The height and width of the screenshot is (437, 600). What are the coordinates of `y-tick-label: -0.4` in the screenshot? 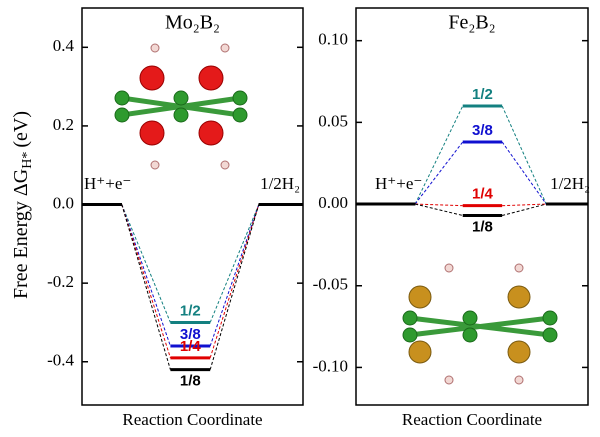 It's located at (60, 360).